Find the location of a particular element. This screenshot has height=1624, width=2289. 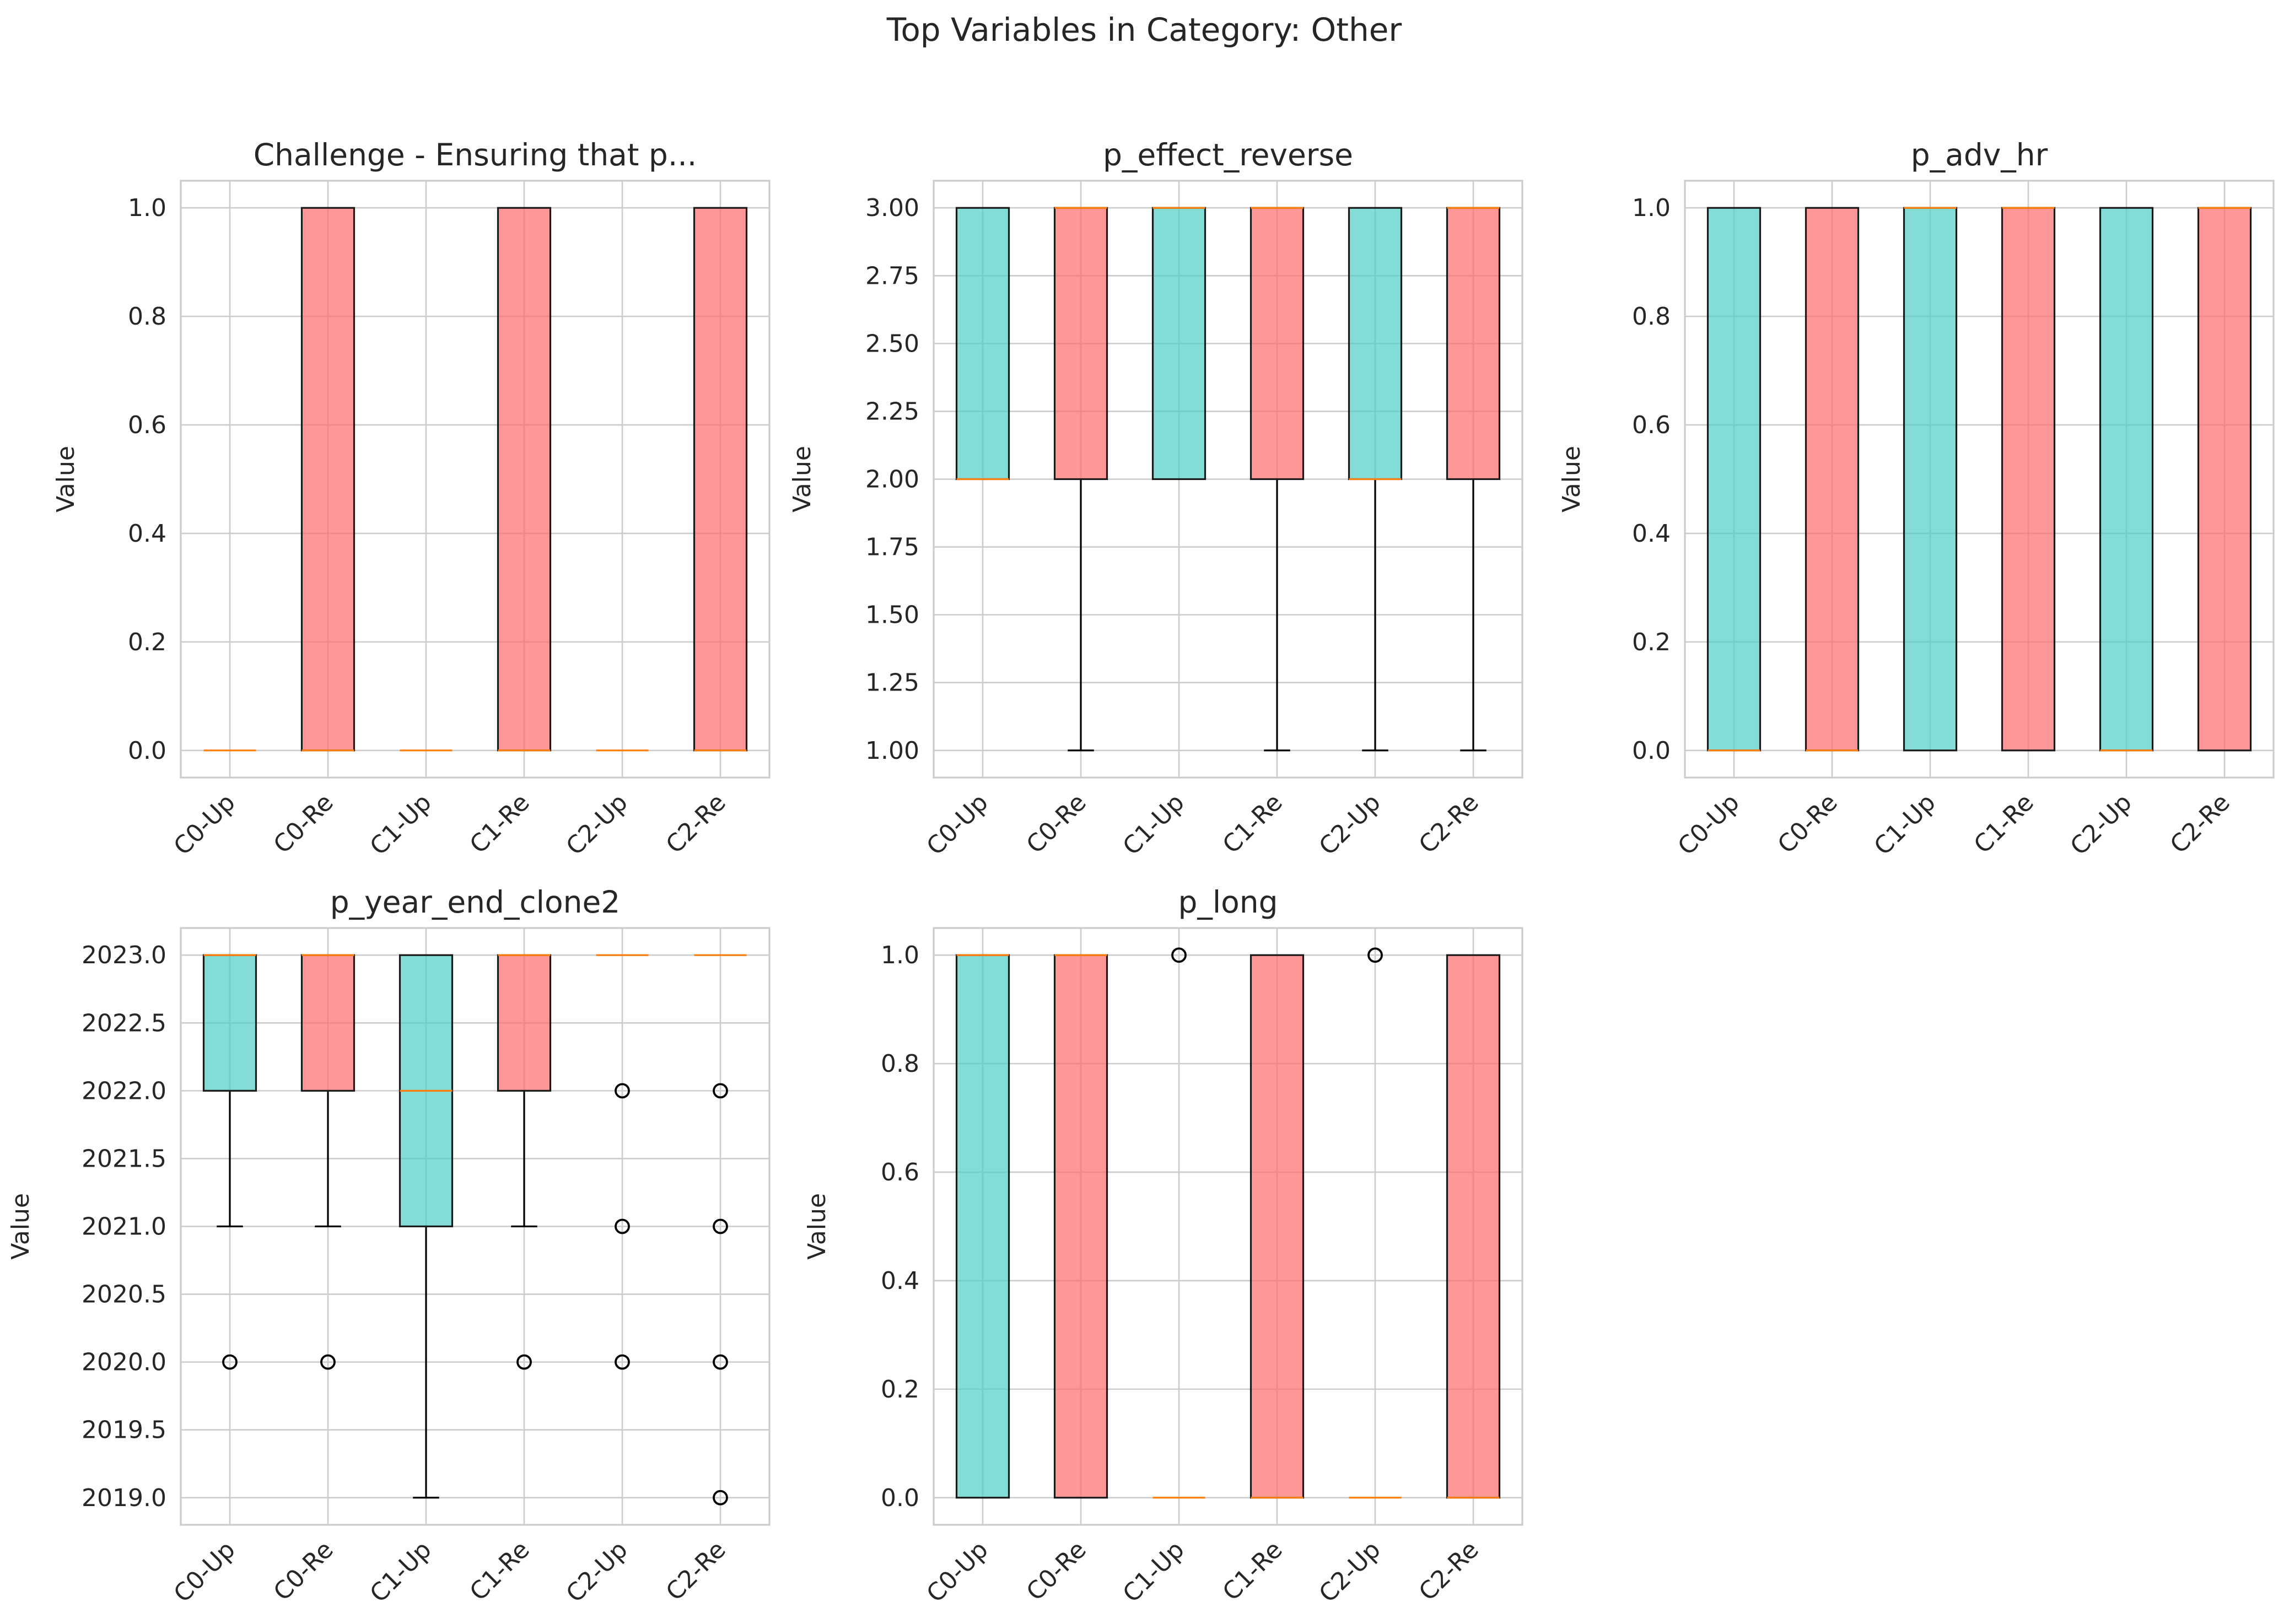

y-tick-label: 1.25 is located at coordinates (892, 683).